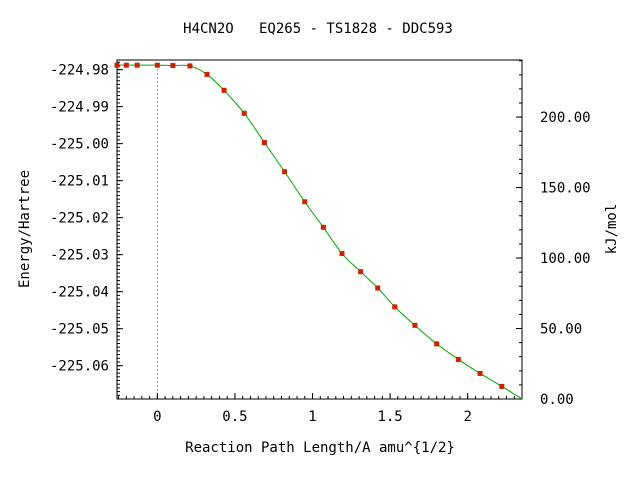 The height and width of the screenshot is (480, 640). What do you see at coordinates (79, 293) in the screenshot?
I see `y-tick-label: -225.04` at bounding box center [79, 293].